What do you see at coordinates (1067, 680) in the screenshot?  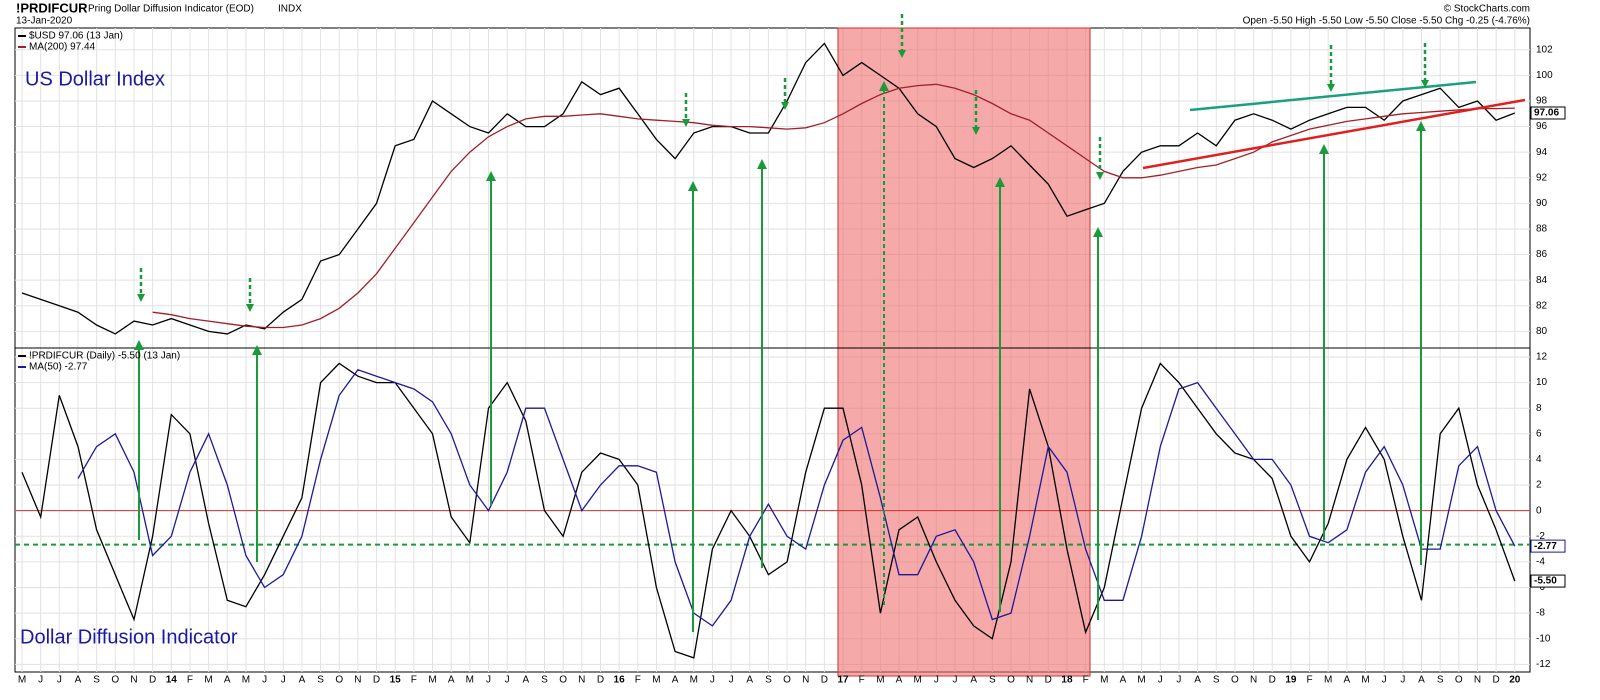 I see `x-tick-label: 18` at bounding box center [1067, 680].